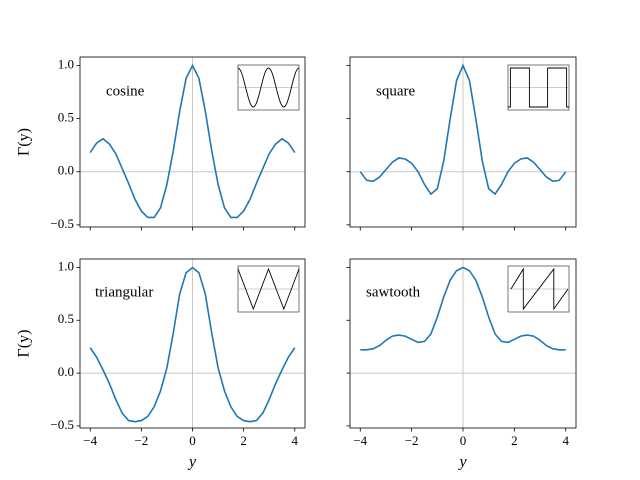  Describe the element at coordinates (125, 91) in the screenshot. I see `panel-label: cosine` at that location.